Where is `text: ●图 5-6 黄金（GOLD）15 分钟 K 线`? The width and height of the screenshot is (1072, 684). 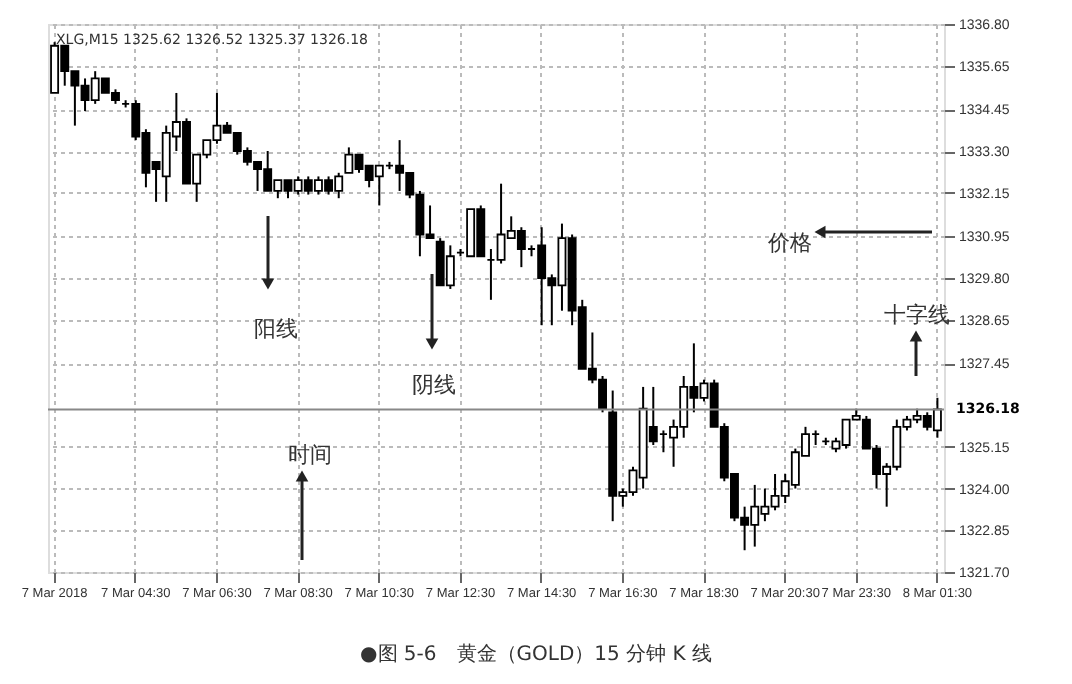
text: ●图 5-6 黄金（GOLD）15 分钟 K 线 is located at coordinates (536, 654).